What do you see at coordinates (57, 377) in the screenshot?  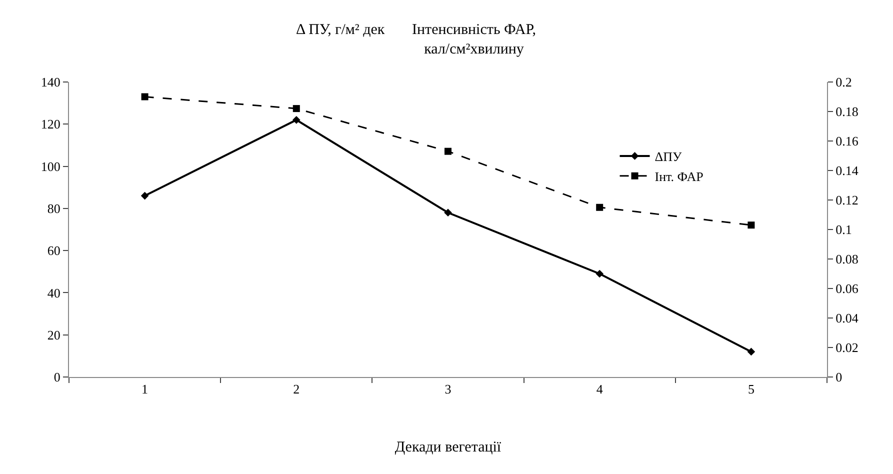 I see `y-tick-label: 0` at bounding box center [57, 377].